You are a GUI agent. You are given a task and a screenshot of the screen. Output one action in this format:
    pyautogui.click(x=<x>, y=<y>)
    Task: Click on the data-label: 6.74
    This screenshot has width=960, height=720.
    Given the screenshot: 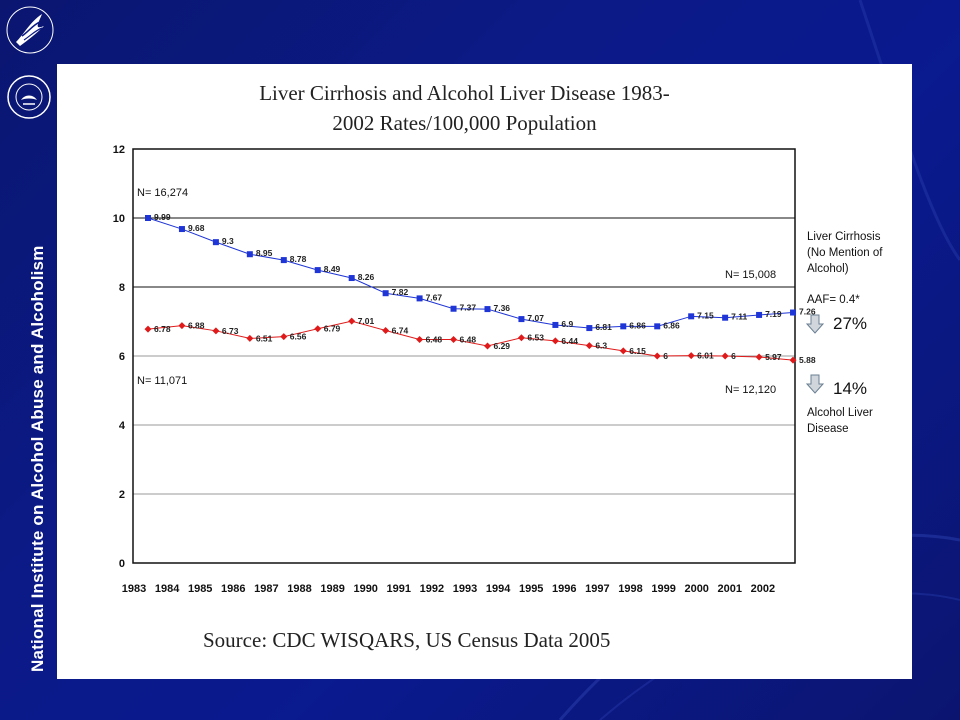 What is the action you would take?
    pyautogui.click(x=400, y=330)
    